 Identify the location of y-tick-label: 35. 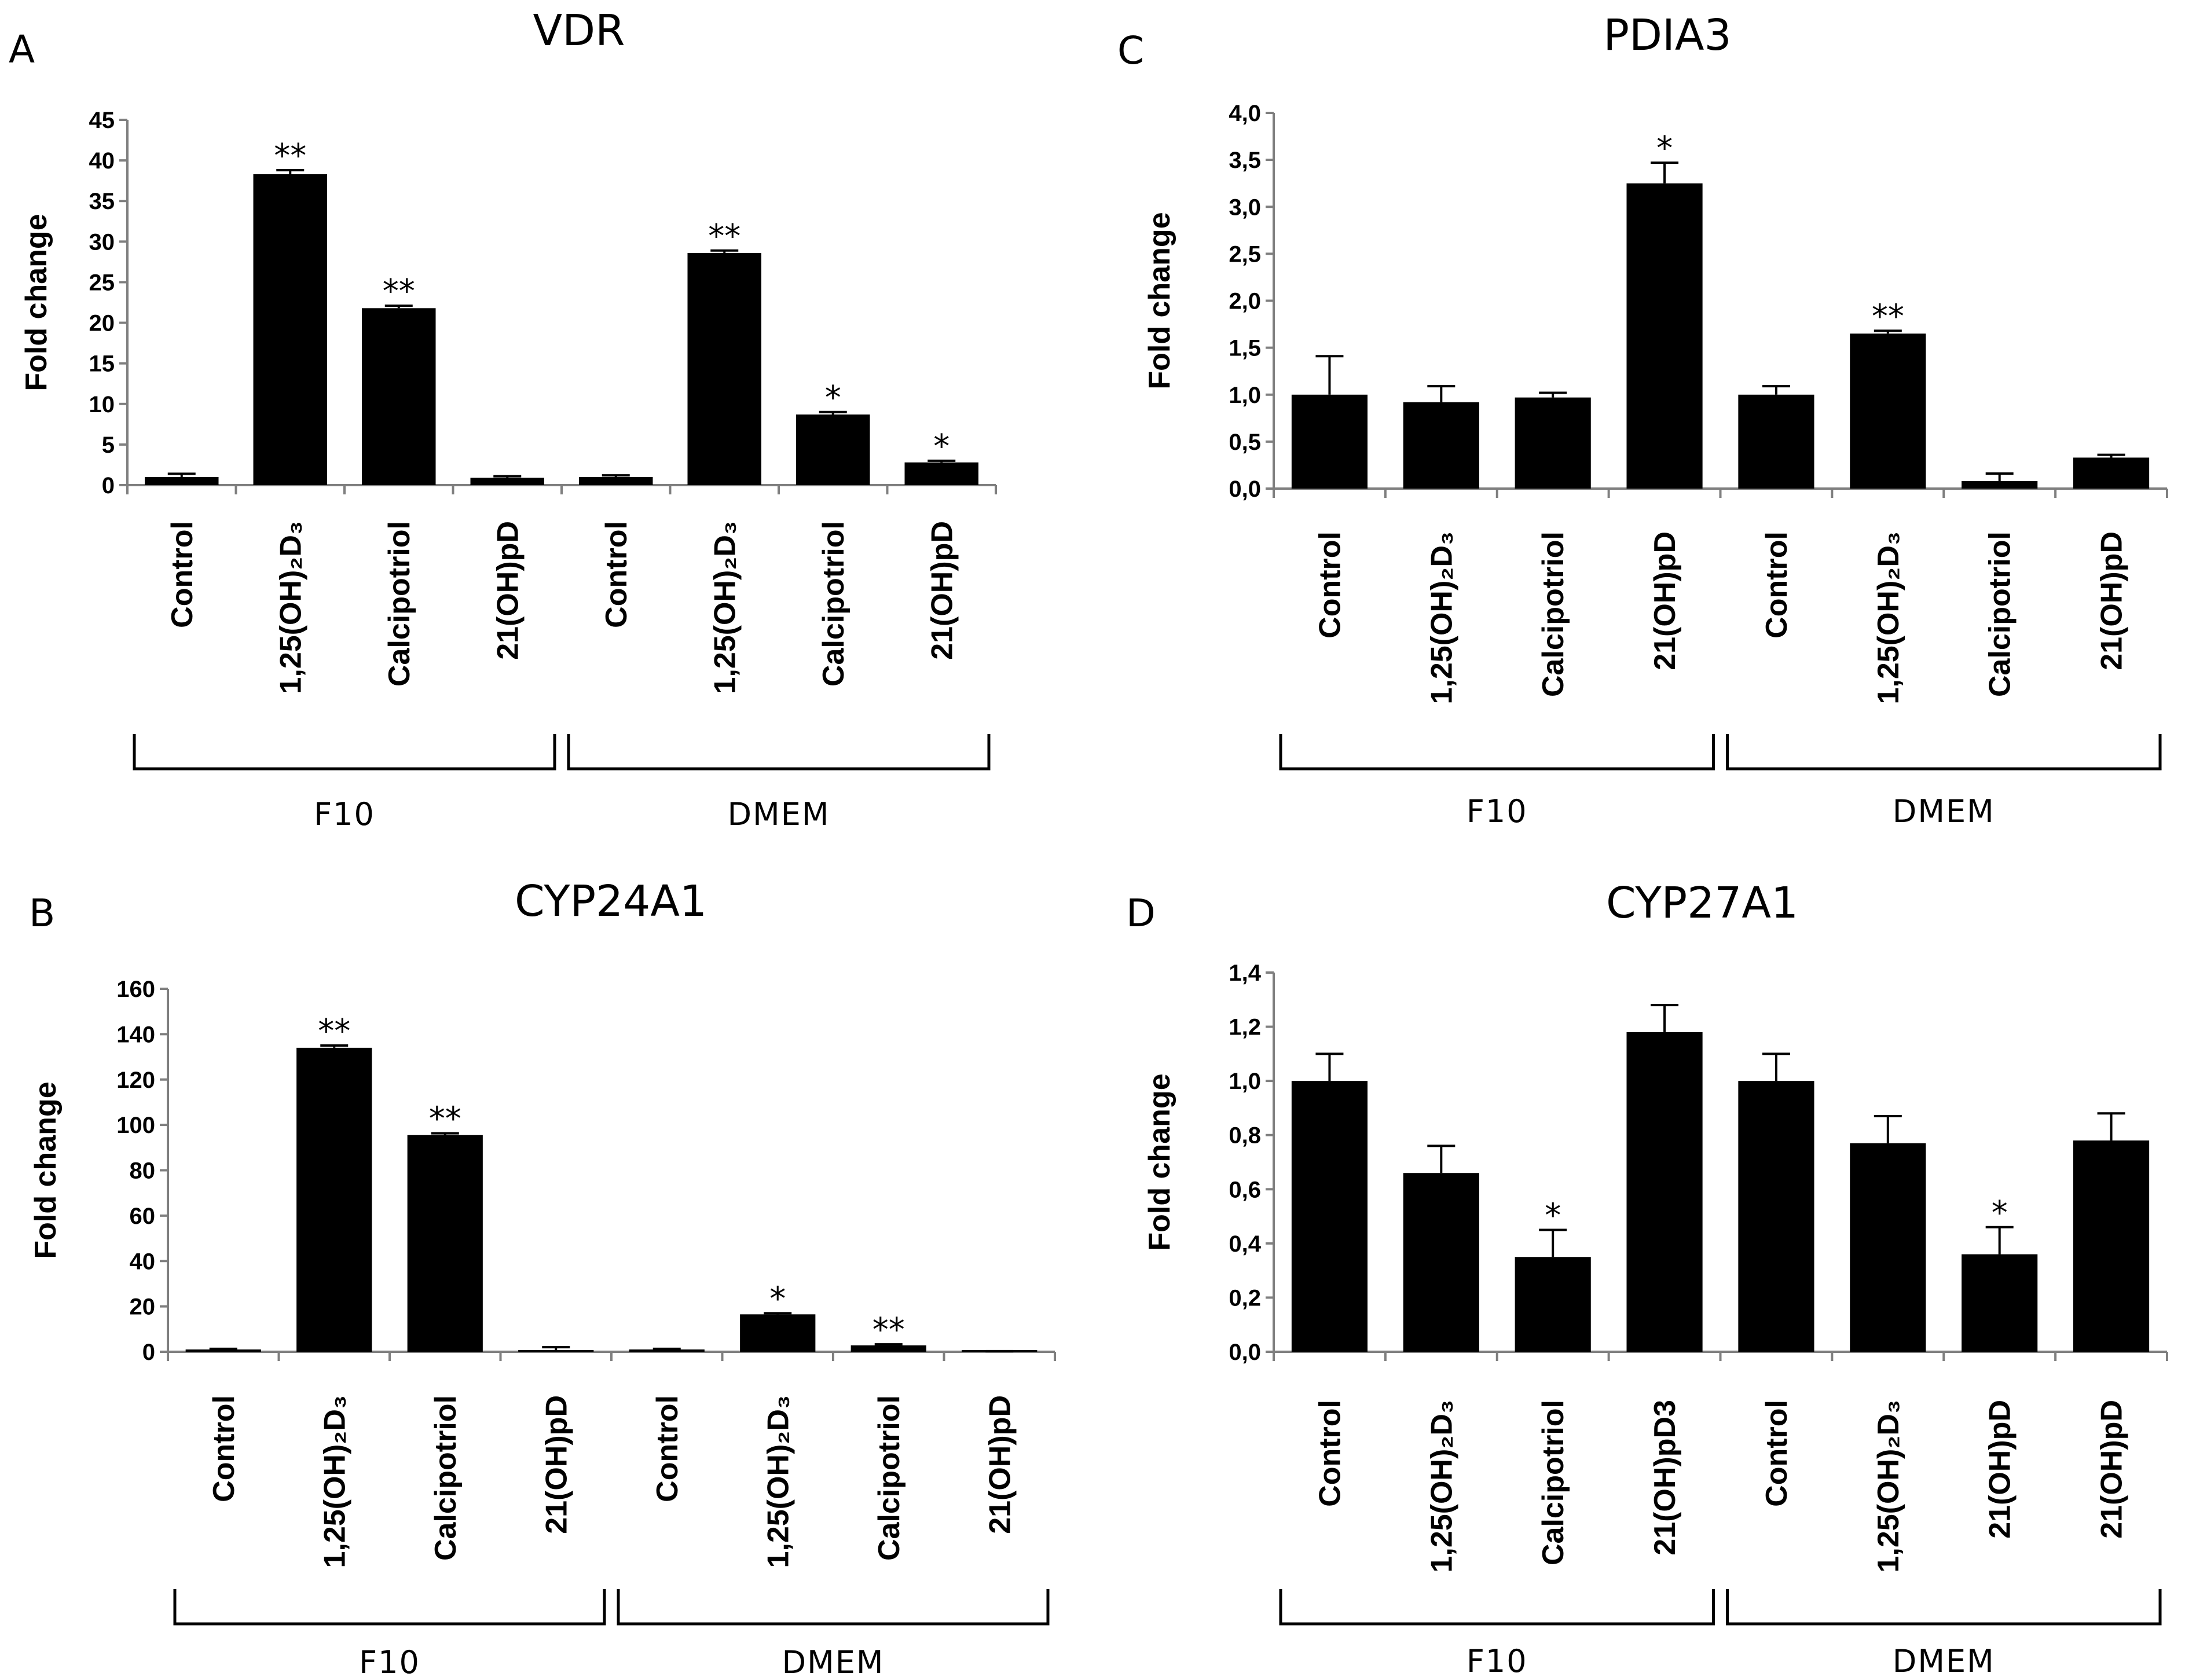
(102, 202).